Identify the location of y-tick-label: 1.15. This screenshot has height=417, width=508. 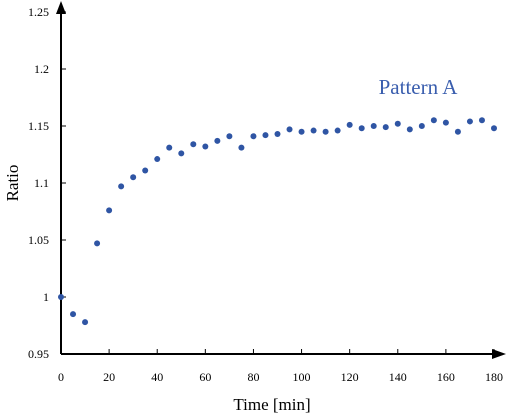
(38, 126).